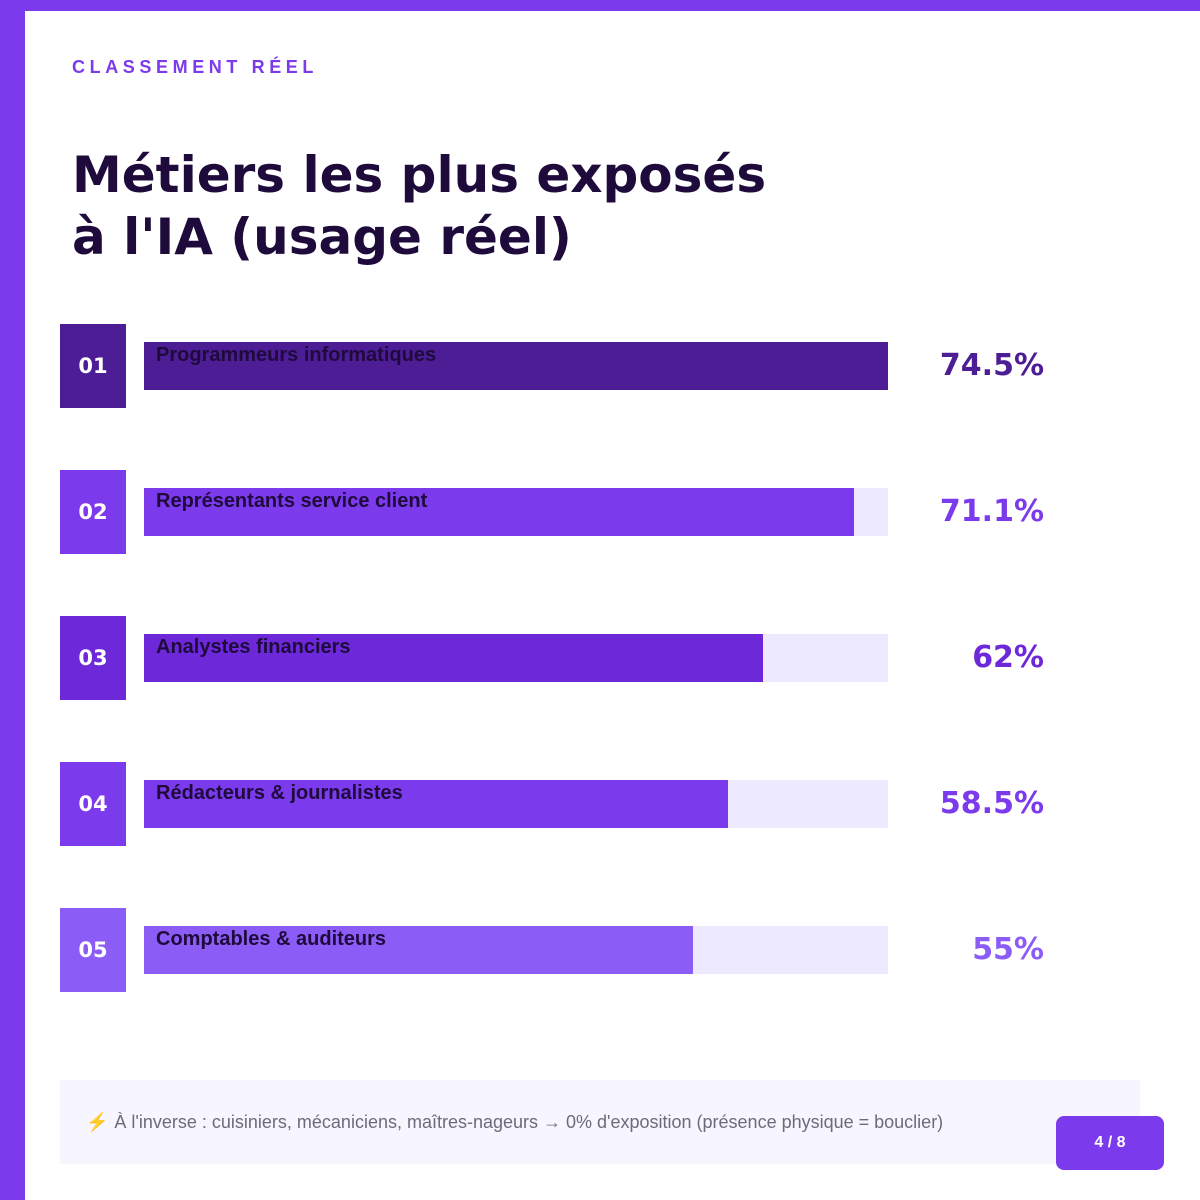 This screenshot has height=1200, width=1200. What do you see at coordinates (97, 1121) in the screenshot?
I see `lightning-icon: ⚡` at bounding box center [97, 1121].